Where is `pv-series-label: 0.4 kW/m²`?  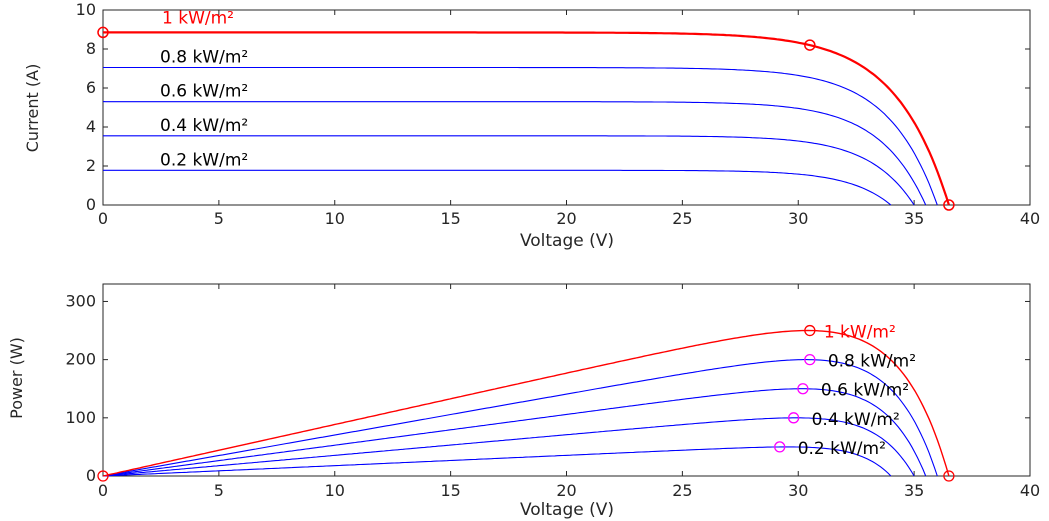 pv-series-label: 0.4 kW/m² is located at coordinates (856, 420).